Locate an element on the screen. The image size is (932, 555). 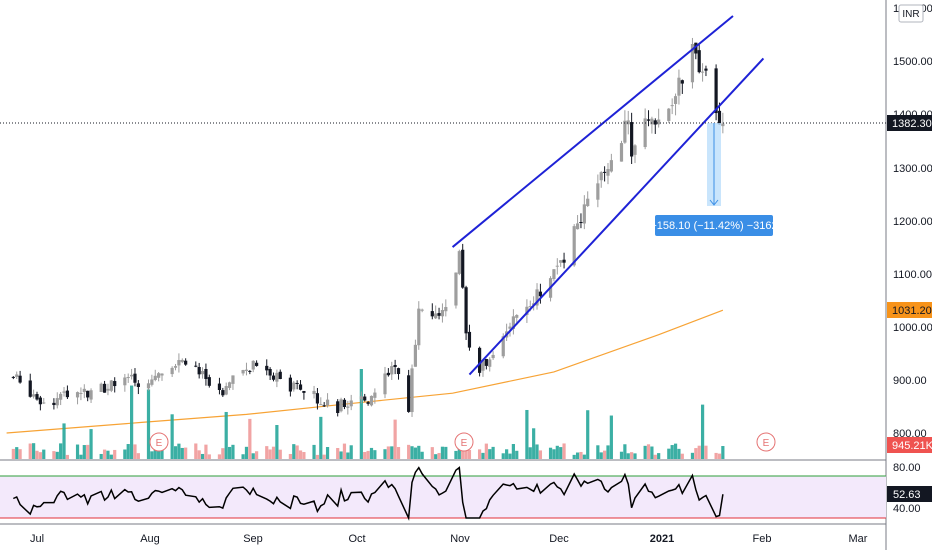
time-axis: Jul Aug Sep Oct Nov Dec 2021 Feb Mar is located at coordinates (449, 539).